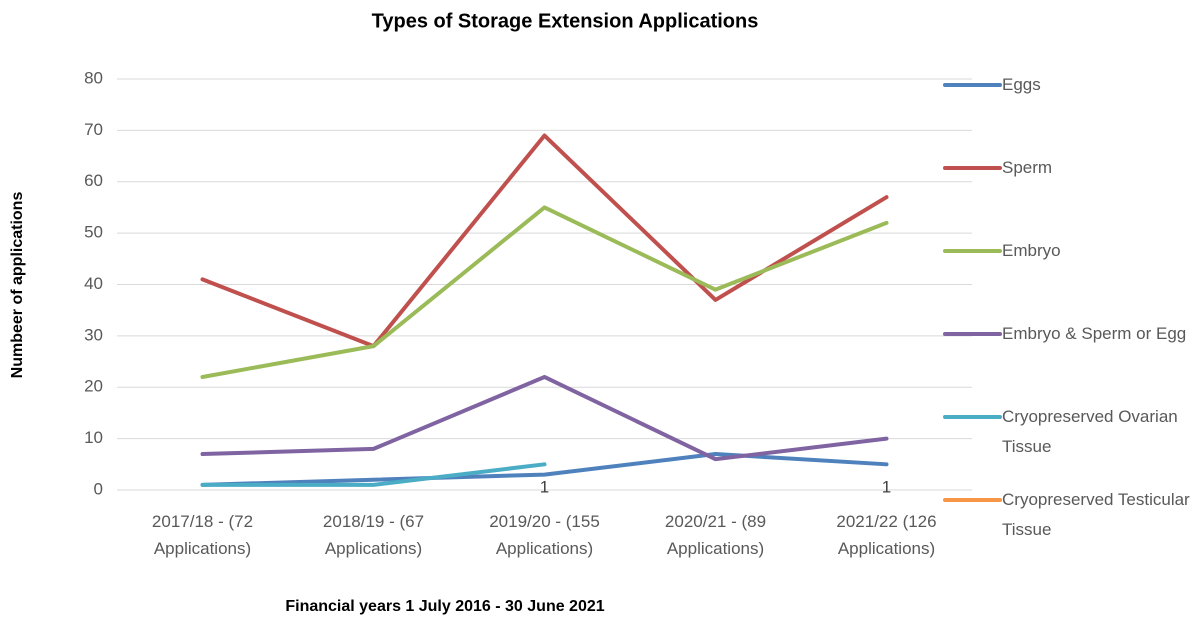 The image size is (1203, 622). I want to click on y-axis-title: Numbeer of applications, so click(17, 285).